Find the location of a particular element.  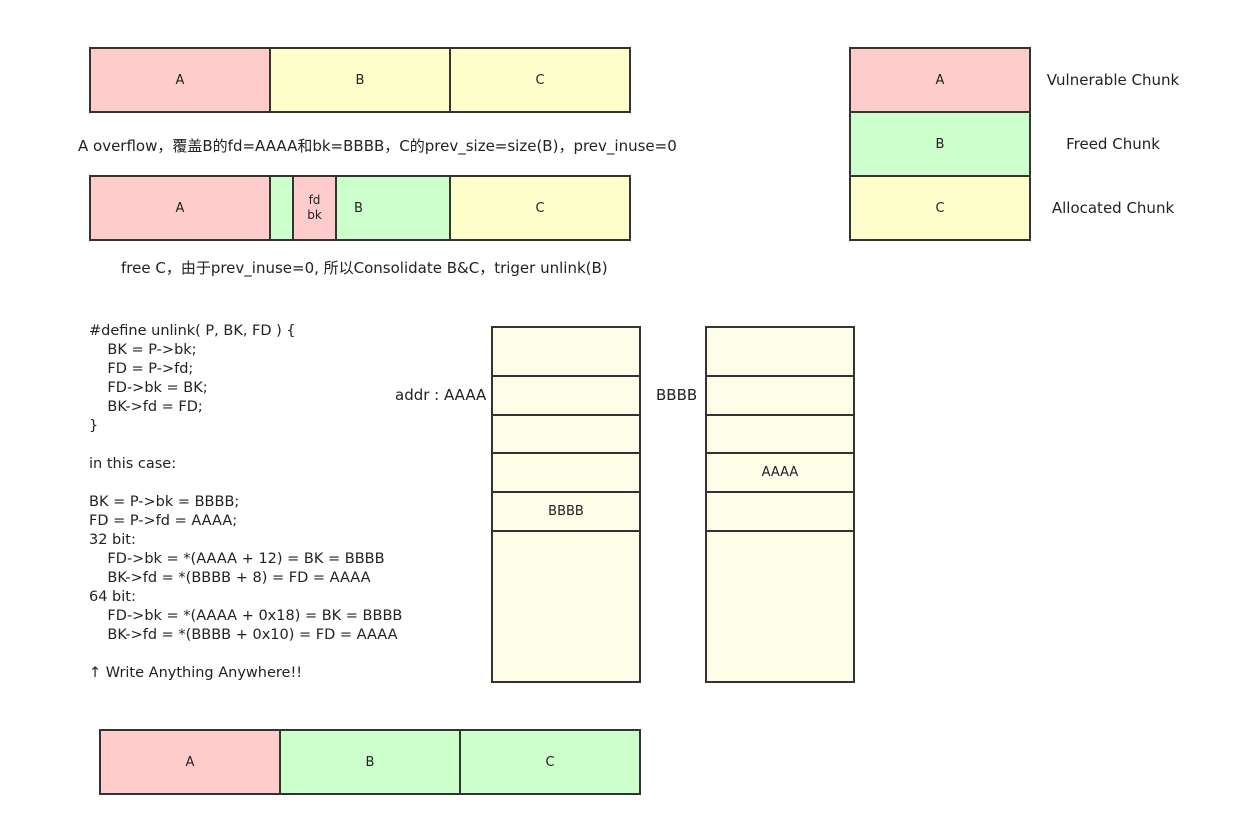

legend-swatch-vulnerable: A is located at coordinates (940, 80).